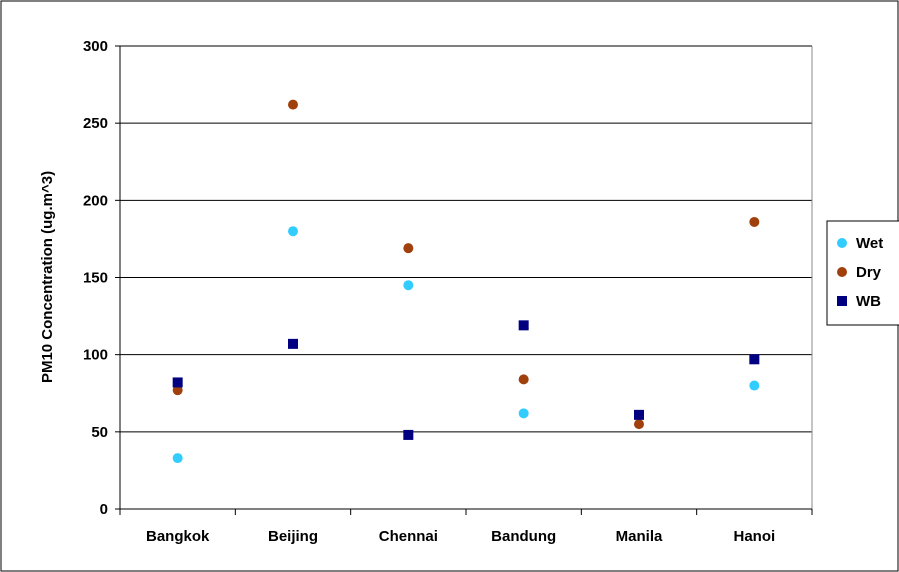  Describe the element at coordinates (754, 536) in the screenshot. I see `x-tick-label-hanoi: Hanoi` at that location.